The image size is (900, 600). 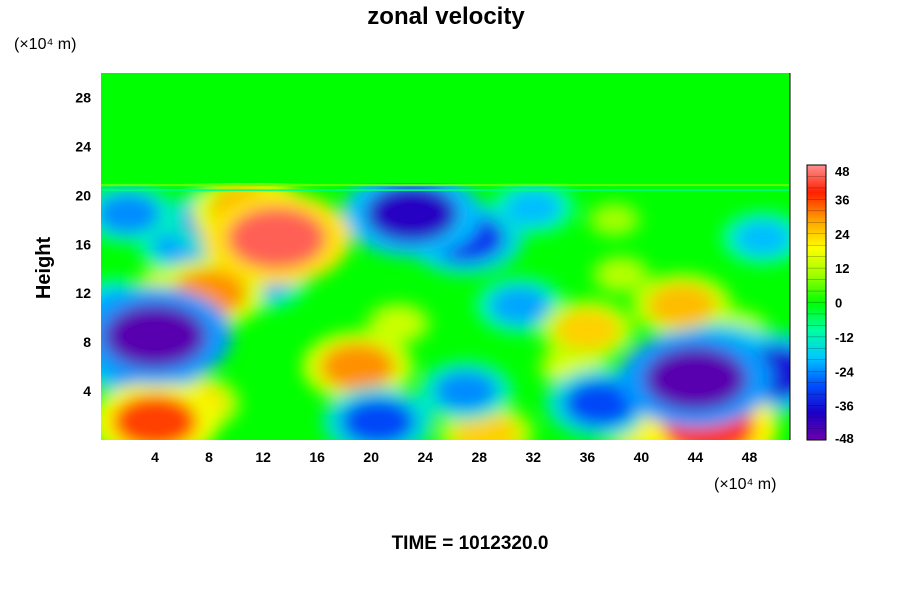 I want to click on chart-title: zonal velocity, so click(x=446, y=16).